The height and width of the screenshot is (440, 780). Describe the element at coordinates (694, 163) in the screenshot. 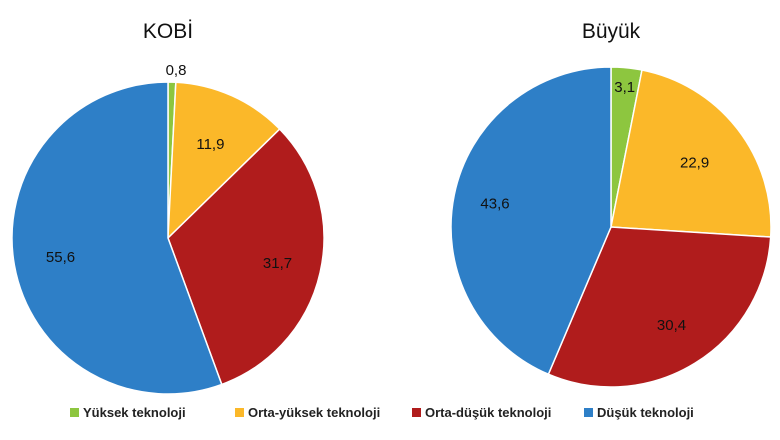

I see `data-label-orta-yuksek: 22,9` at that location.